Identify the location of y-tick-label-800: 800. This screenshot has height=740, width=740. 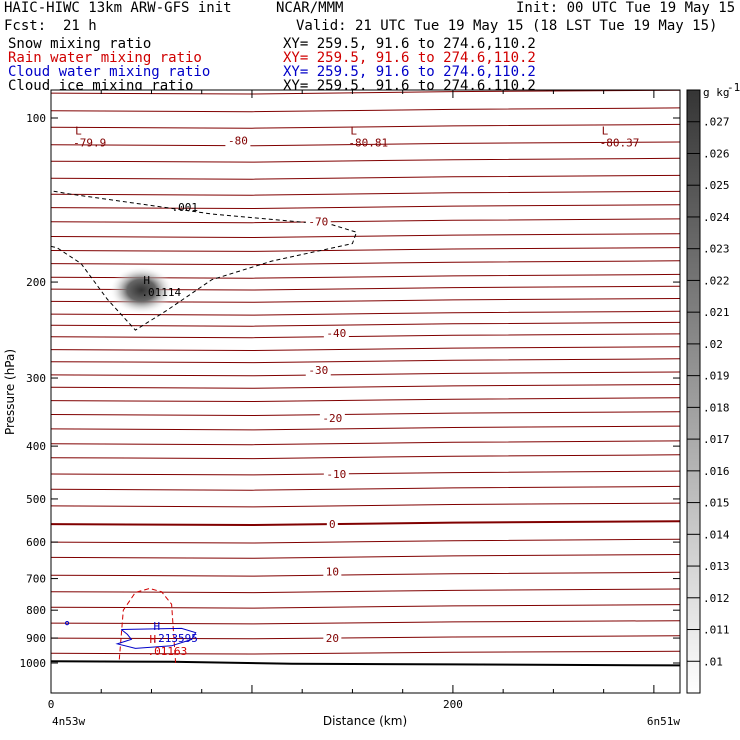
(36, 610).